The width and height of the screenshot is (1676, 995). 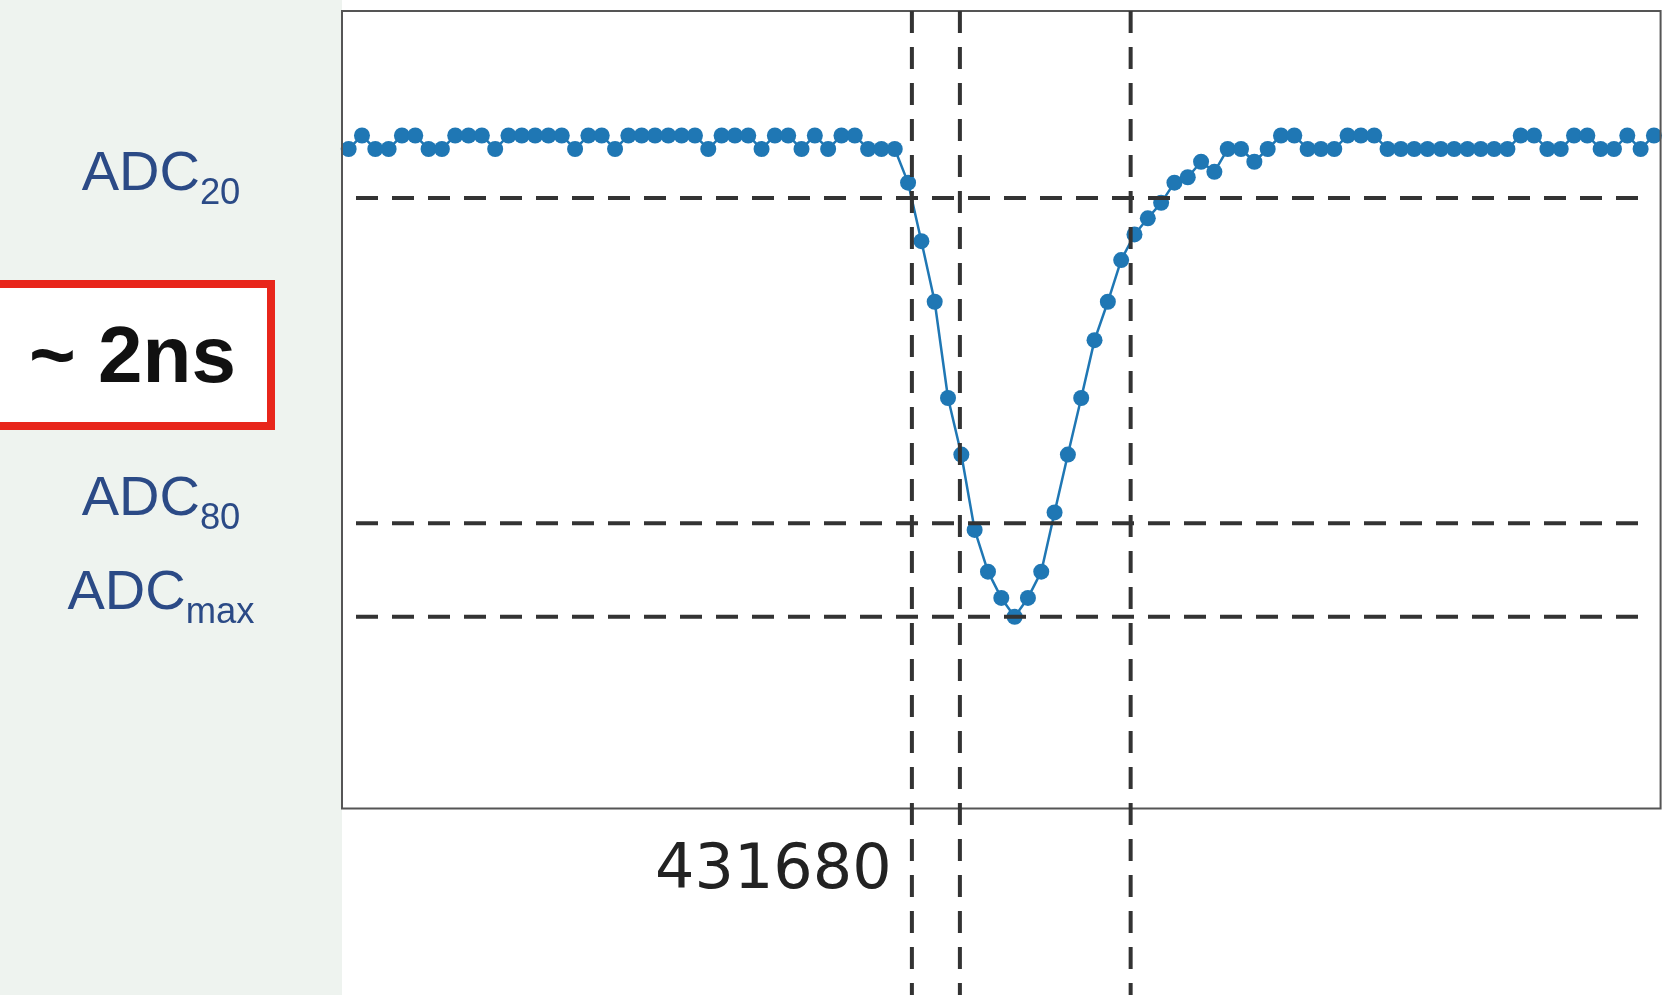 I want to click on text: 431680, so click(x=773, y=866).